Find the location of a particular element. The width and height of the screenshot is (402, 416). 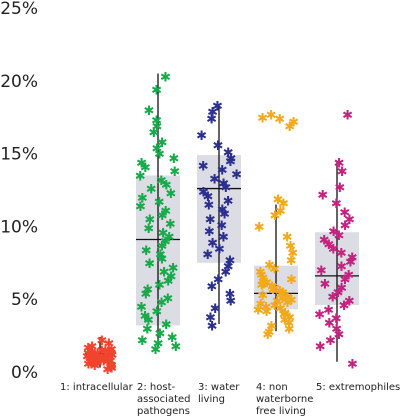

data-points: ✱✱✱✱✱✱✱✱✱✱✱✱✱✱✱ ✱✱✱✱ ✱✱✱ ✱✱✱ ✱✱✱✱ ✱✱✱✱✱✱✱ is located at coordinates (336, 240).